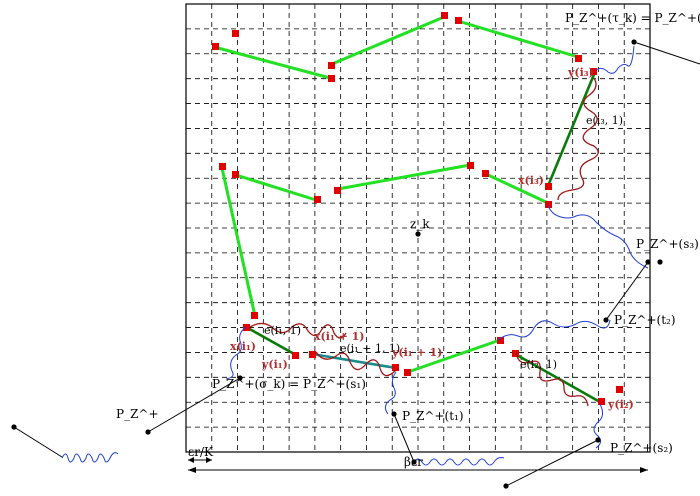  I want to click on segment-d, so click(276, 187).